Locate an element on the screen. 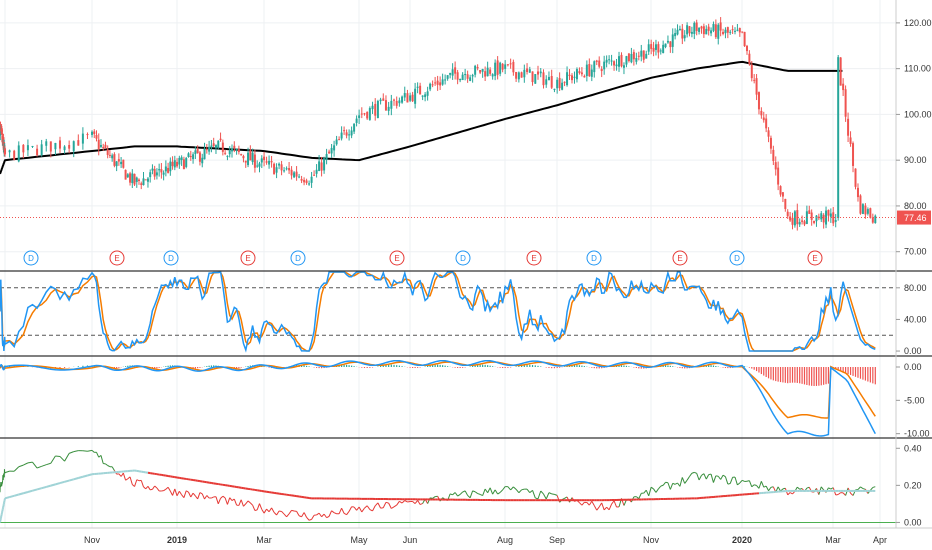 The width and height of the screenshot is (932, 550). marker-circle is located at coordinates (463, 258).